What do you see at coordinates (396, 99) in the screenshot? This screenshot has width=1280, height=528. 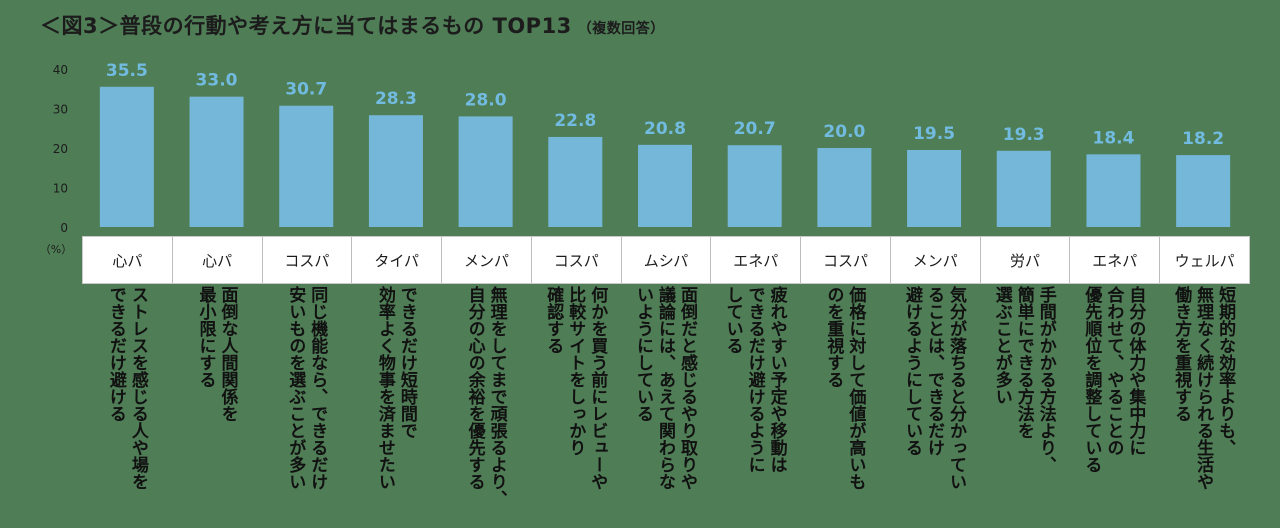 I see `data-label: 28.3` at bounding box center [396, 99].